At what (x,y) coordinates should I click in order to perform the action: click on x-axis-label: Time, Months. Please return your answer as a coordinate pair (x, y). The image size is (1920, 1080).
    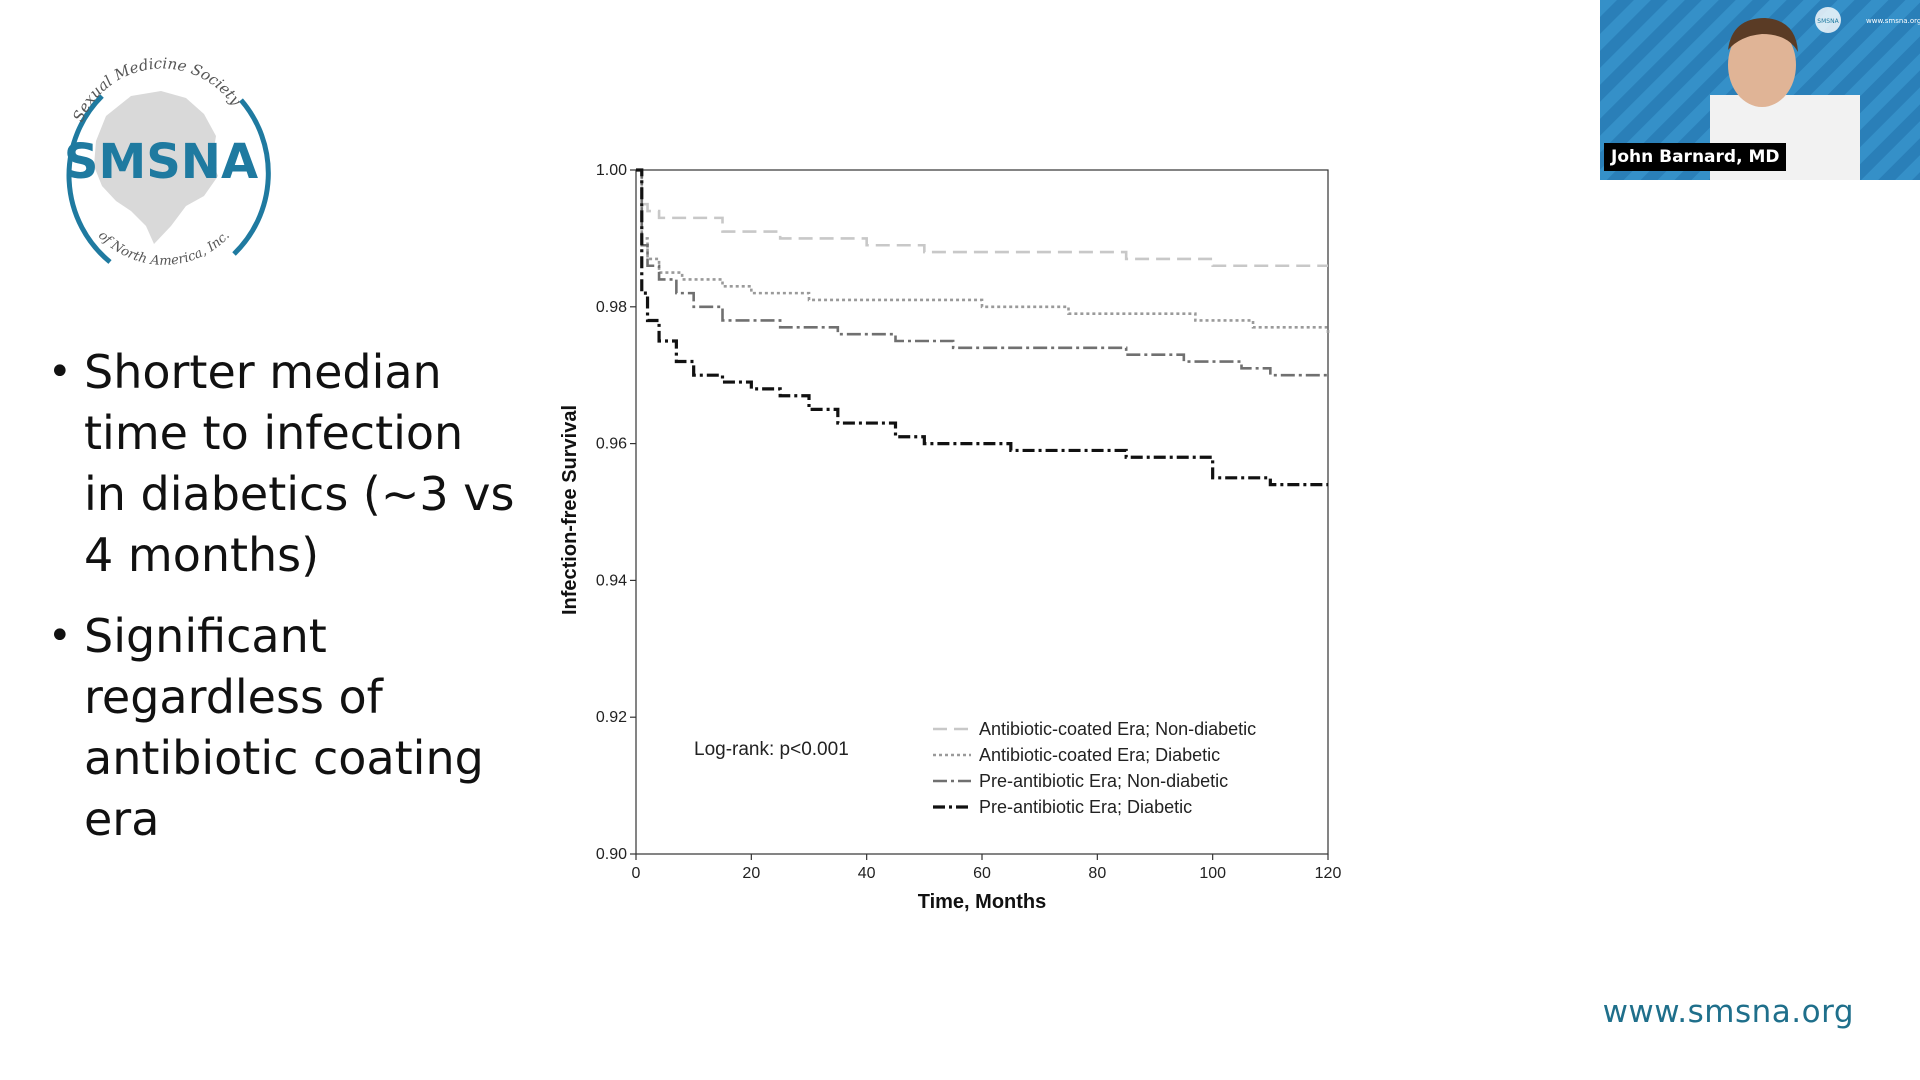
    Looking at the image, I should click on (982, 902).